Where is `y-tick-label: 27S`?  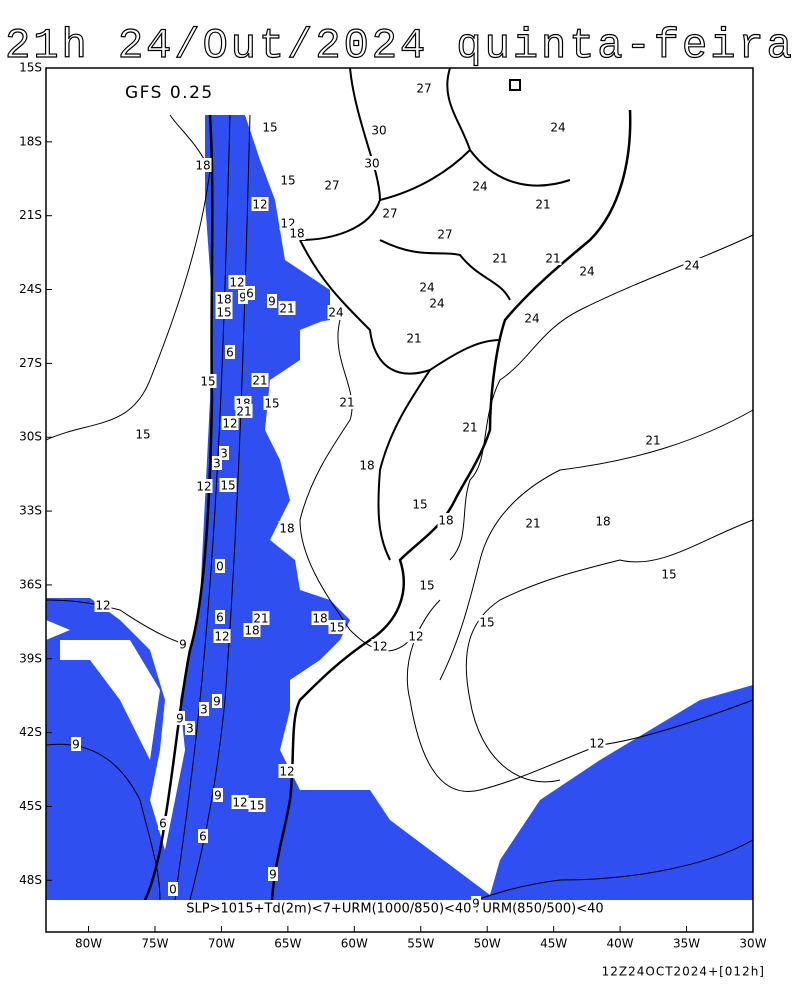 y-tick-label: 27S is located at coordinates (30, 363).